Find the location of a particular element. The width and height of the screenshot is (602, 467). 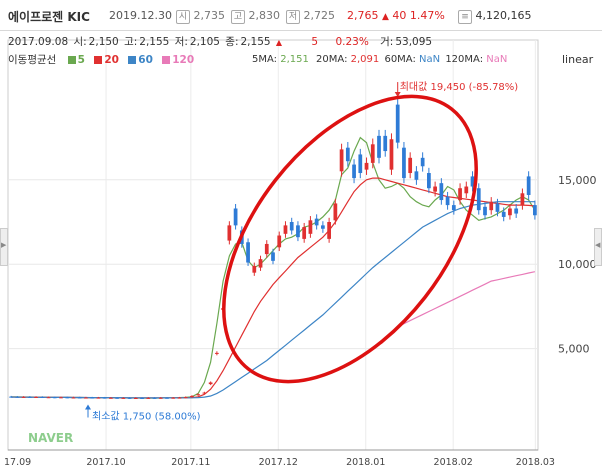

info-low: 2,105 is located at coordinates (204, 42).